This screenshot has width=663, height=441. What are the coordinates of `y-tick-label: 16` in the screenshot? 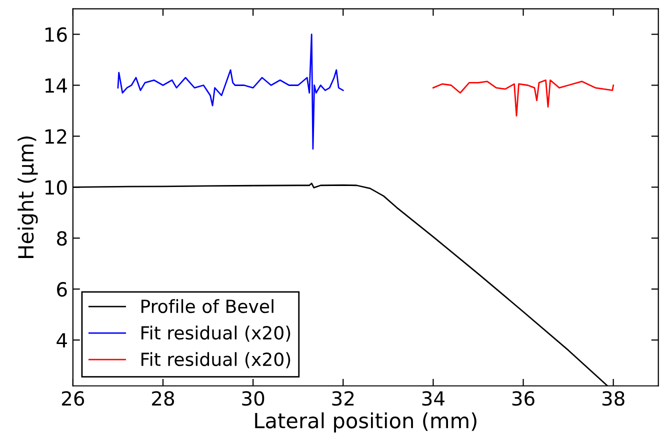 It's located at (56, 34).